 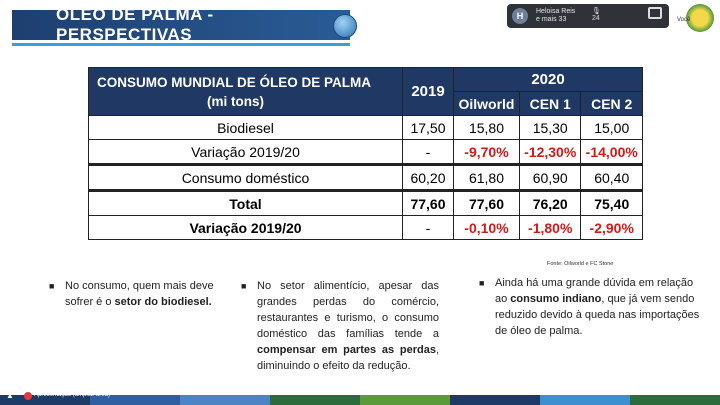 What do you see at coordinates (428, 202) in the screenshot?
I see `cell-2019: 77,60` at bounding box center [428, 202].